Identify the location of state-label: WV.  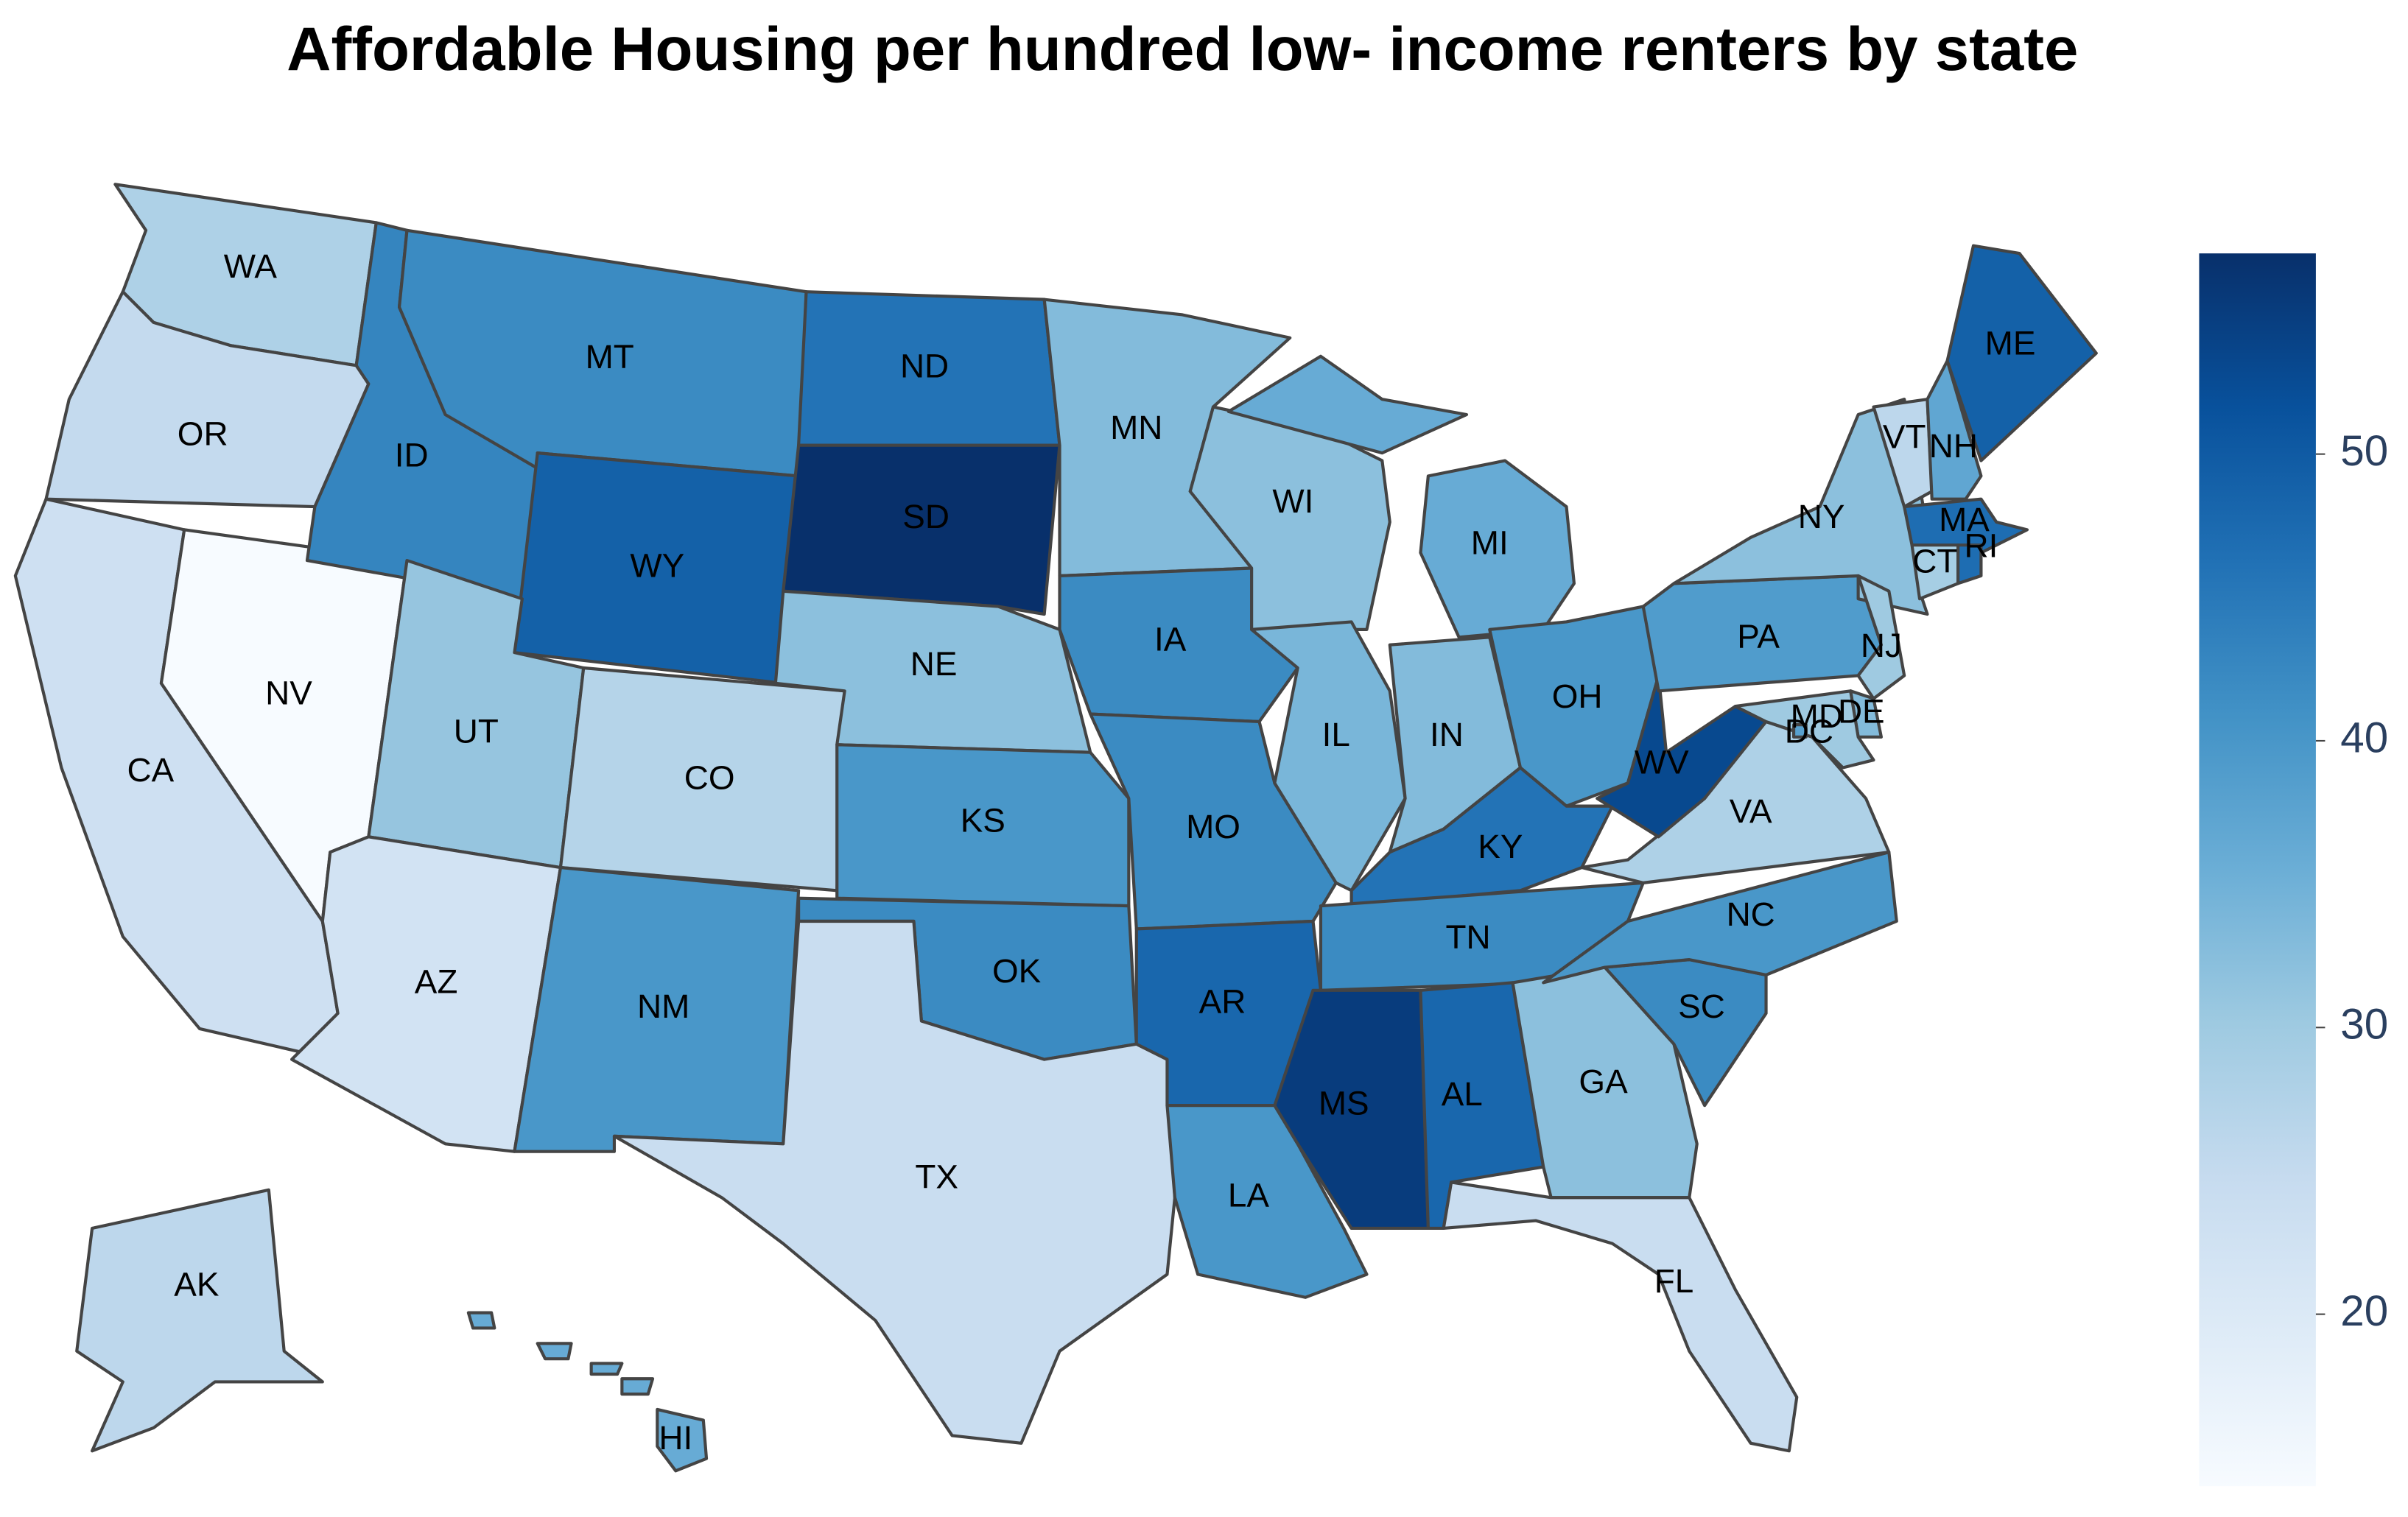
(1662, 762).